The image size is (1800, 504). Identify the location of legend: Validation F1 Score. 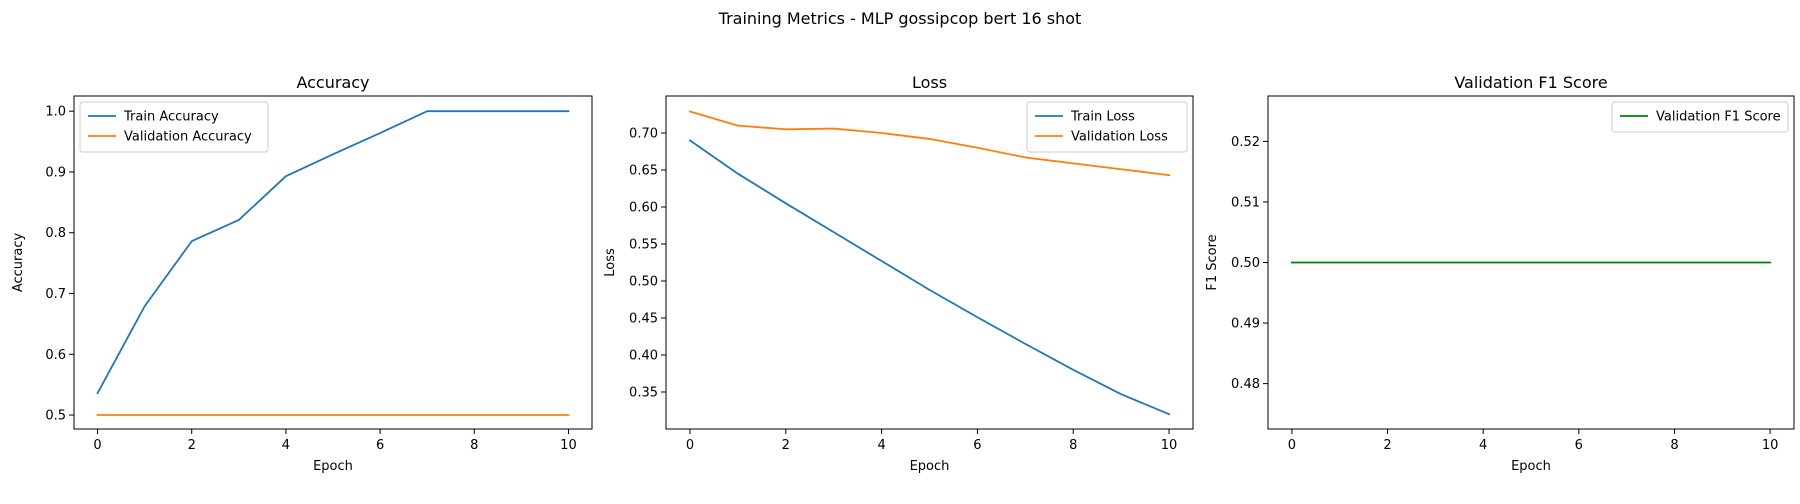
(1700, 117).